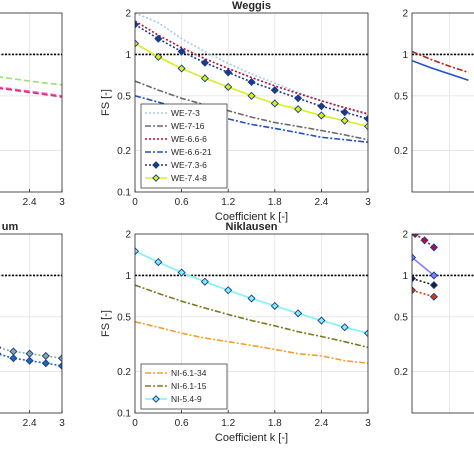  Describe the element at coordinates (124, 414) in the screenshot. I see `y-tick-label: 0.1` at that location.